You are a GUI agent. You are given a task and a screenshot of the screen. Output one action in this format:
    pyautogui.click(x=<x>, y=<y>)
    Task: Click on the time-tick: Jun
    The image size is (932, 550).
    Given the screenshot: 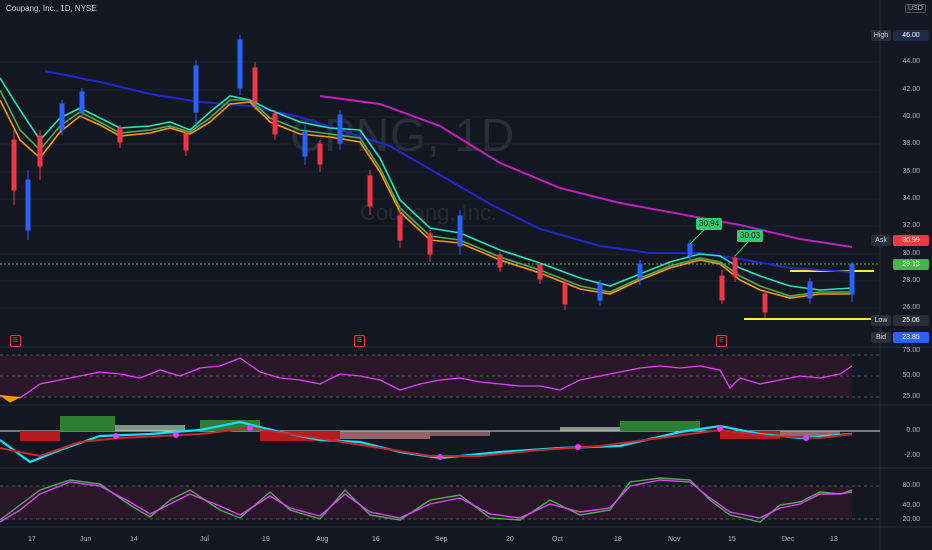 What is the action you would take?
    pyautogui.click(x=86, y=539)
    